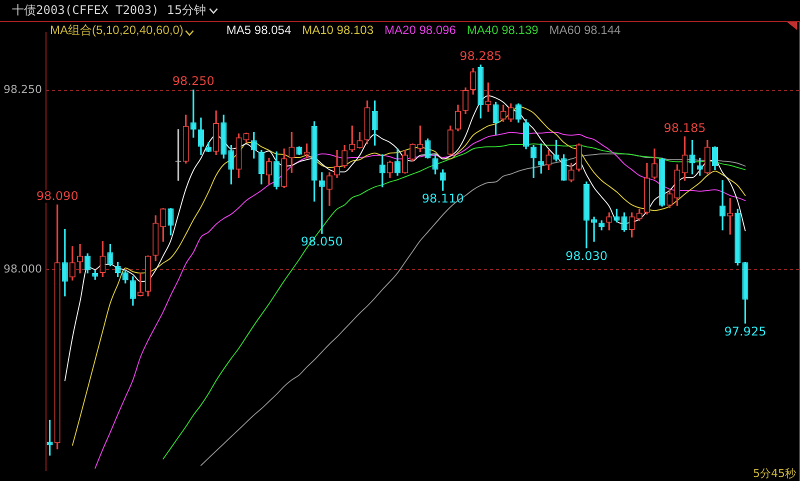 Image resolution: width=800 pixels, height=481 pixels. Describe the element at coordinates (23, 269) in the screenshot. I see `y-tick-label: 98.000` at that location.